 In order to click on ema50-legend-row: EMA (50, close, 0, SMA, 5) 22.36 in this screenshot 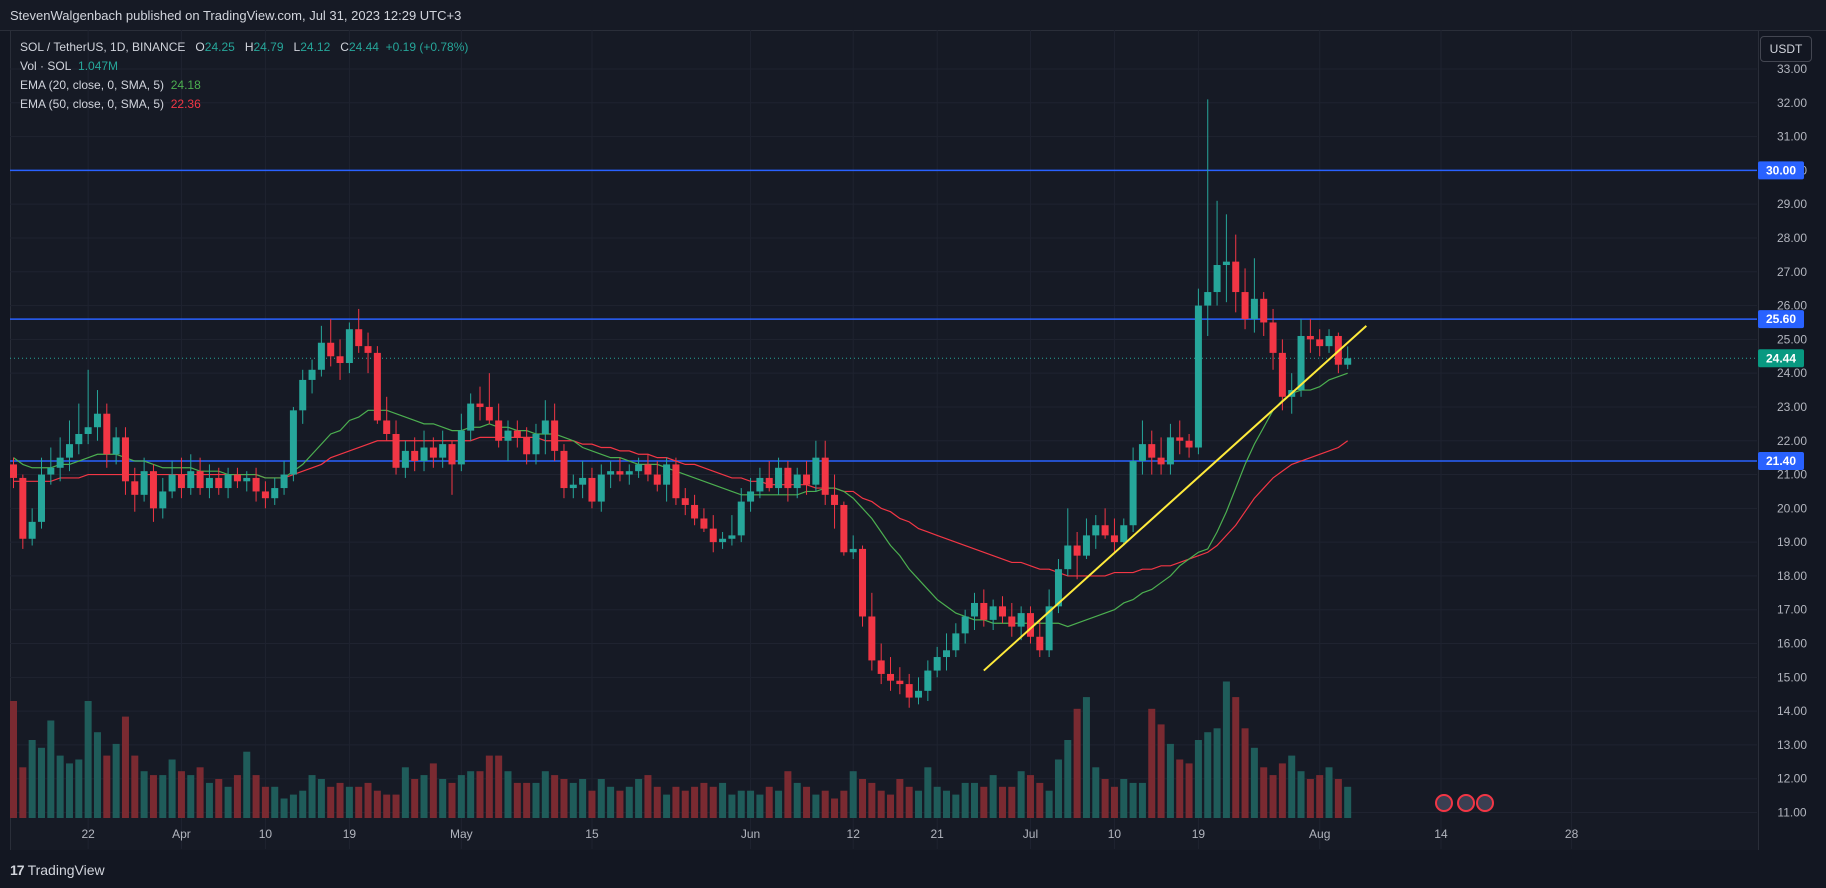, I will do `click(244, 104)`.